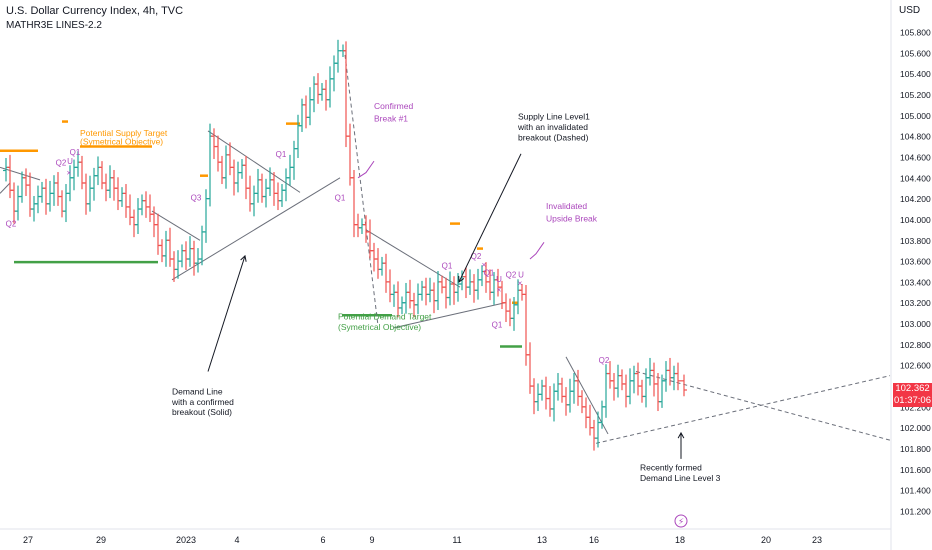  What do you see at coordinates (915, 199) in the screenshot?
I see `price-tick-label: 104.200` at bounding box center [915, 199].